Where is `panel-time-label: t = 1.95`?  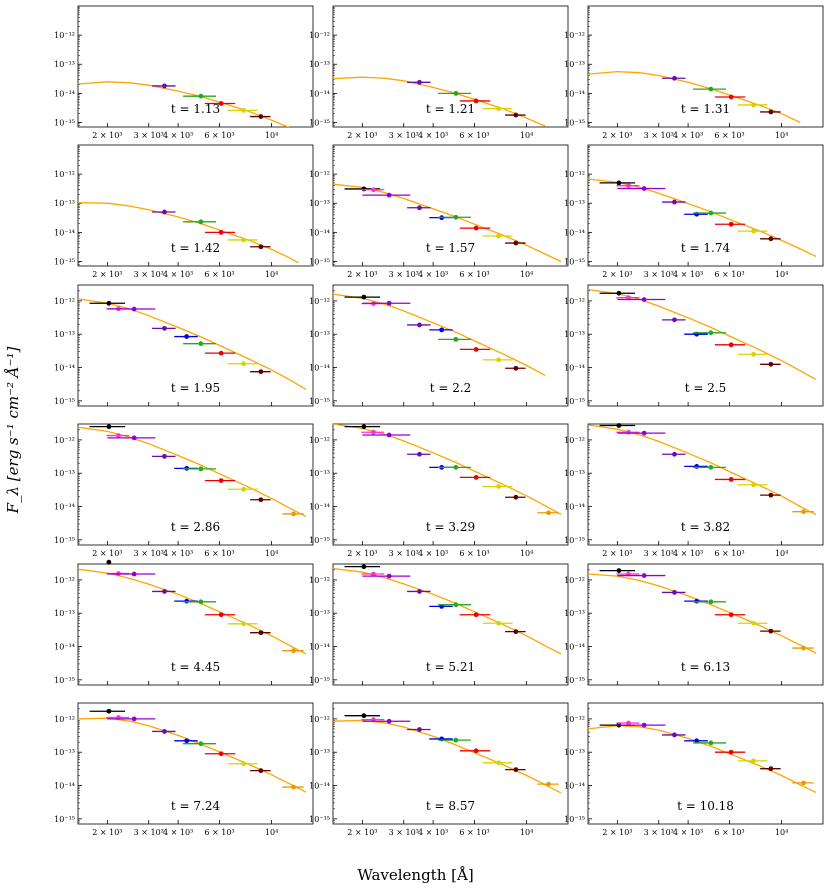
panel-time-label: t = 1.95 is located at coordinates (195, 388).